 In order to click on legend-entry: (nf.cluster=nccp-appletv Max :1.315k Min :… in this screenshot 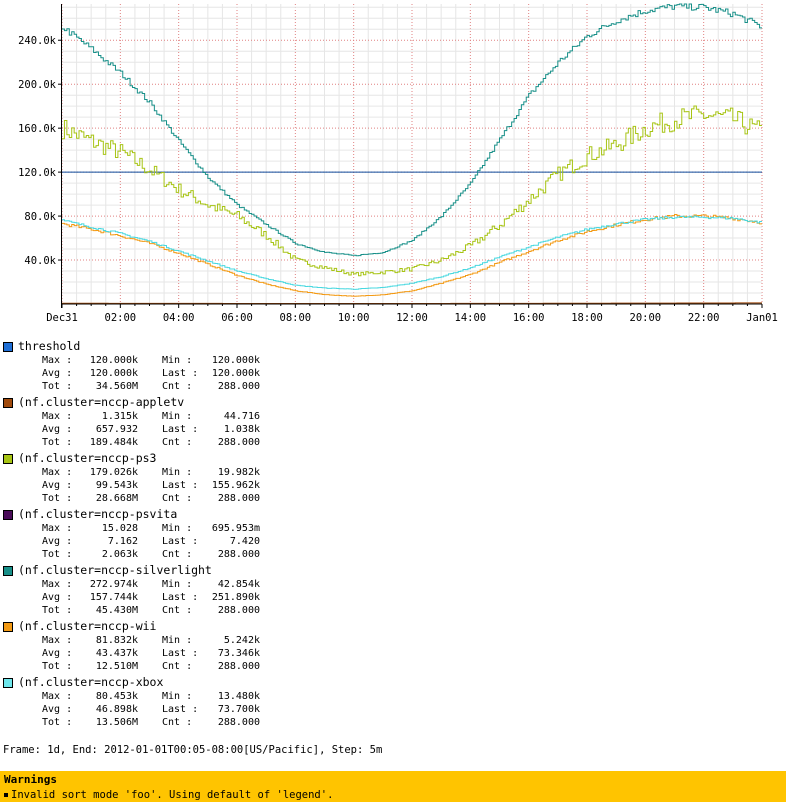, I will do `click(393, 423)`.